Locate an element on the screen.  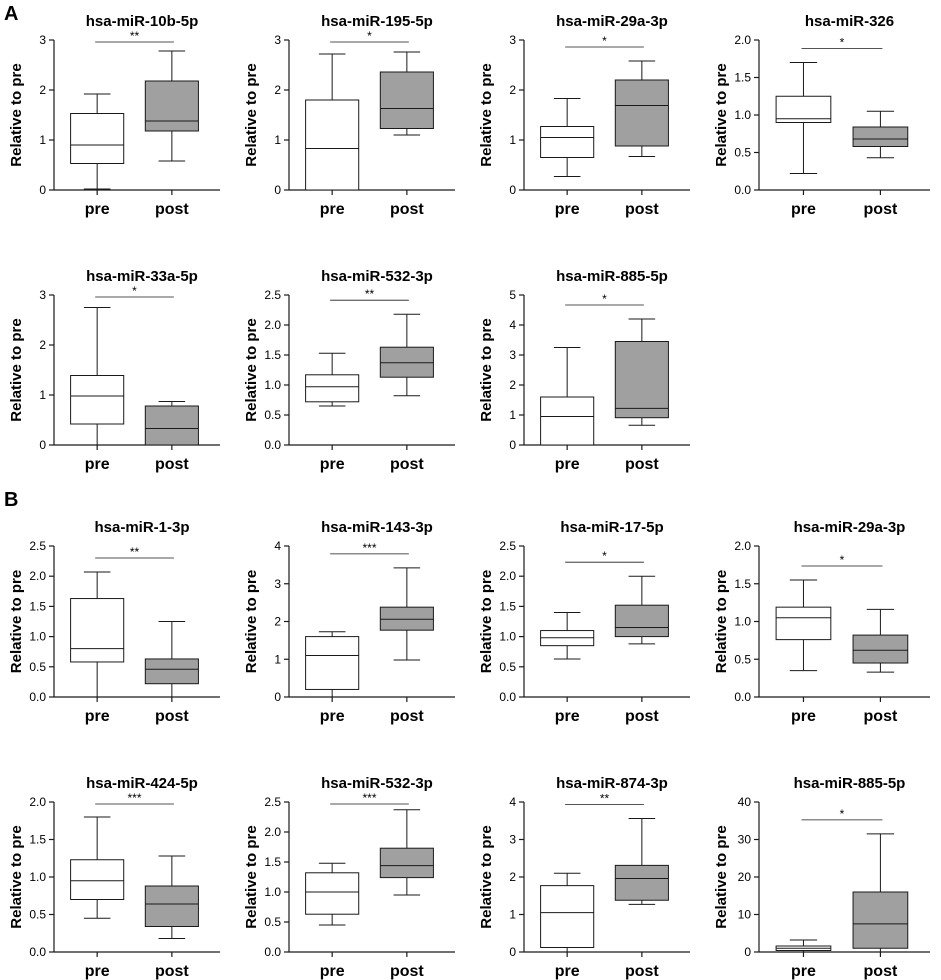
chart-title: hsa-miR-424-5p is located at coordinates (142, 783).